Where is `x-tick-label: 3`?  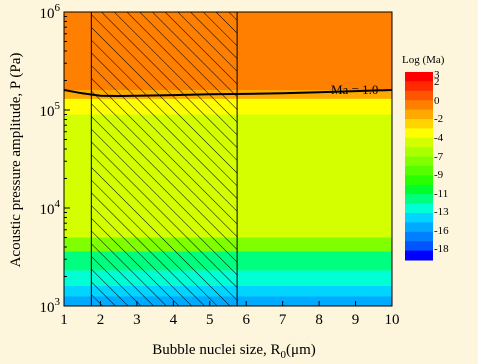 x-tick-label: 3 is located at coordinates (137, 320).